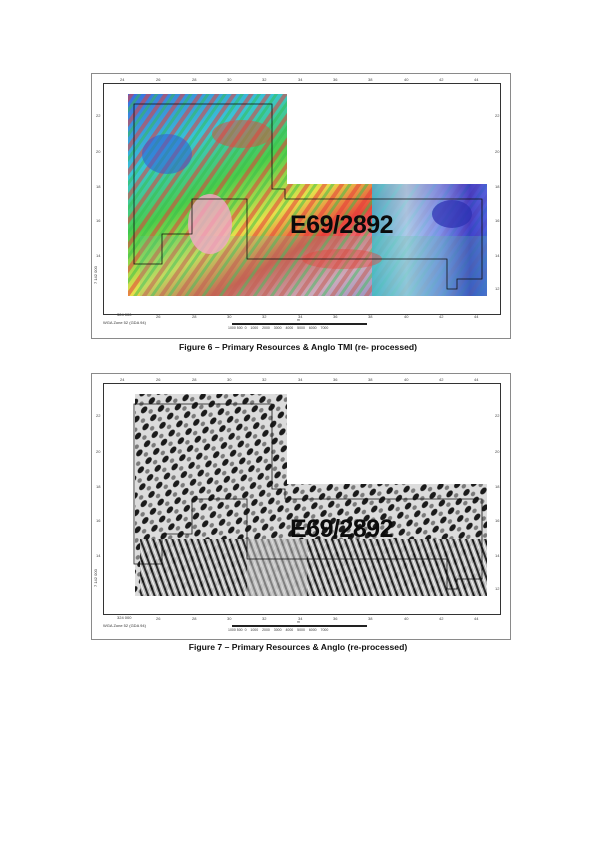 This screenshot has width=596, height=842. Describe the element at coordinates (310, 495) in the screenshot. I see `greyscale-derivative-map` at that location.